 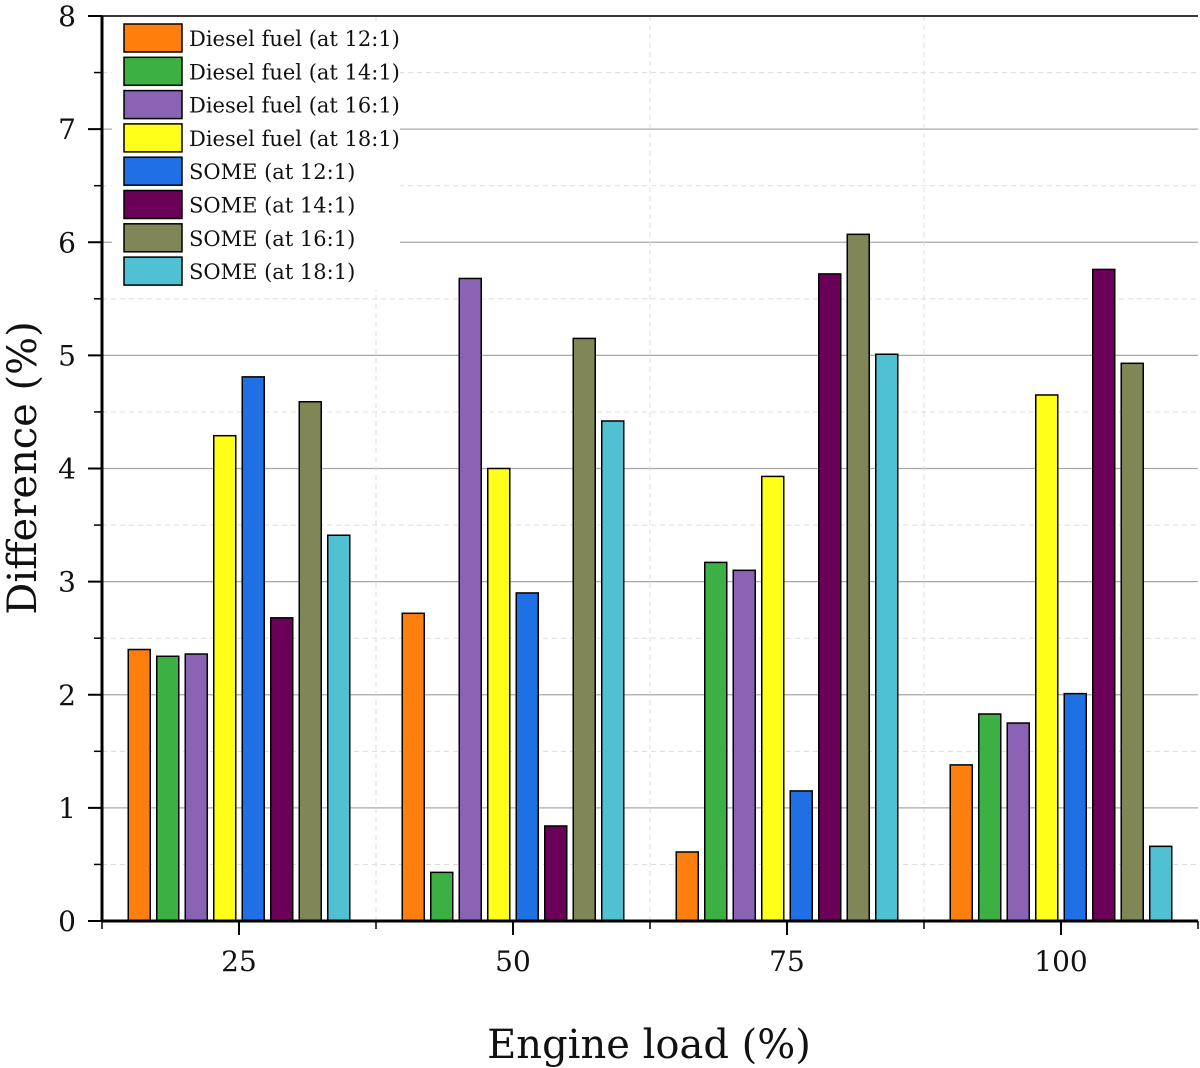 I want to click on legend-label: SOME (at 12:1), so click(x=272, y=172).